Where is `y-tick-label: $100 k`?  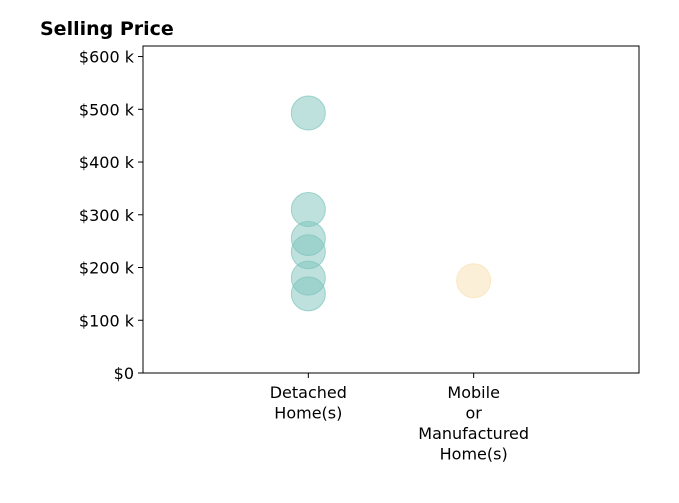
y-tick-label: $100 k is located at coordinates (107, 320).